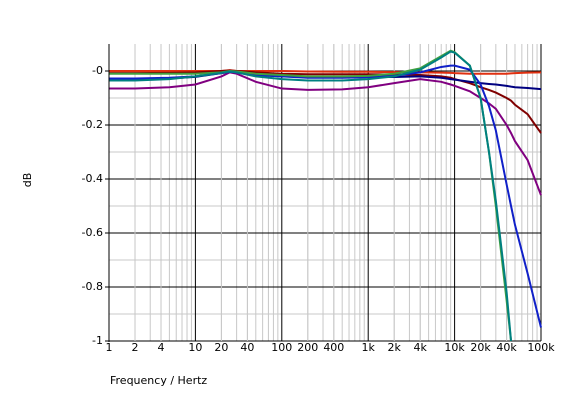  I want to click on x-tick-label: 40k, so click(506, 347).